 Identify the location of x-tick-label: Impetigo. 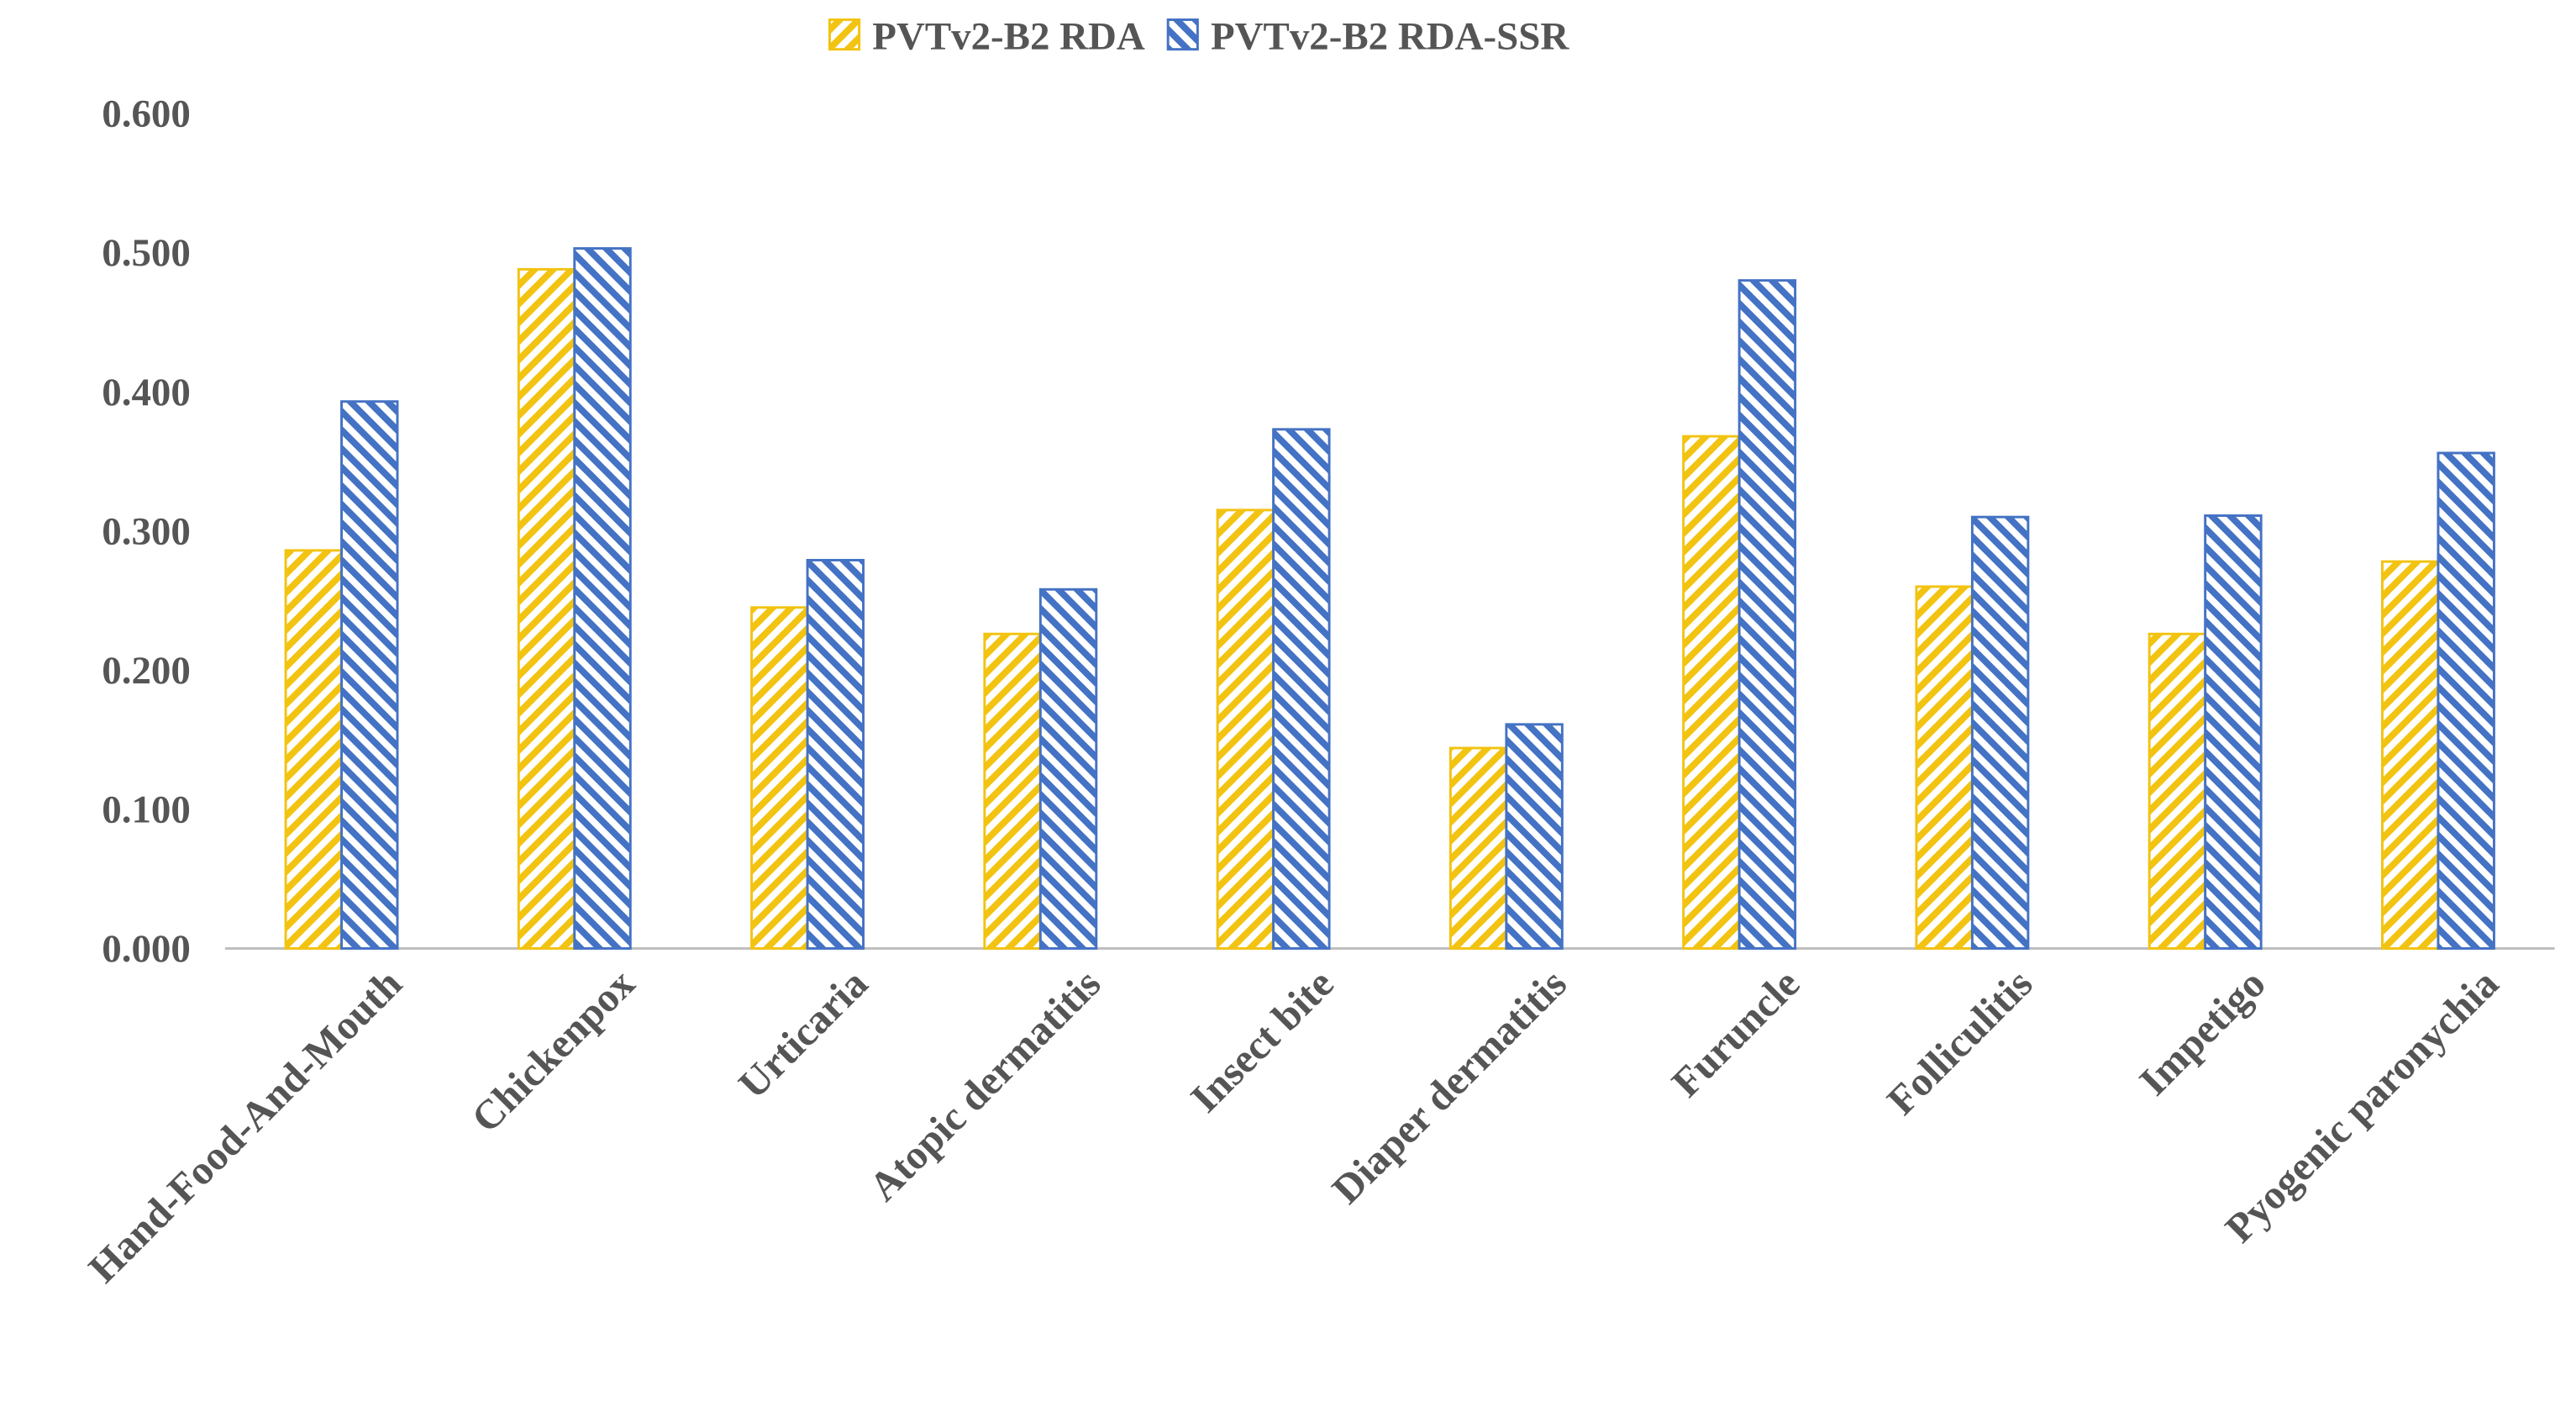
(2202, 1032).